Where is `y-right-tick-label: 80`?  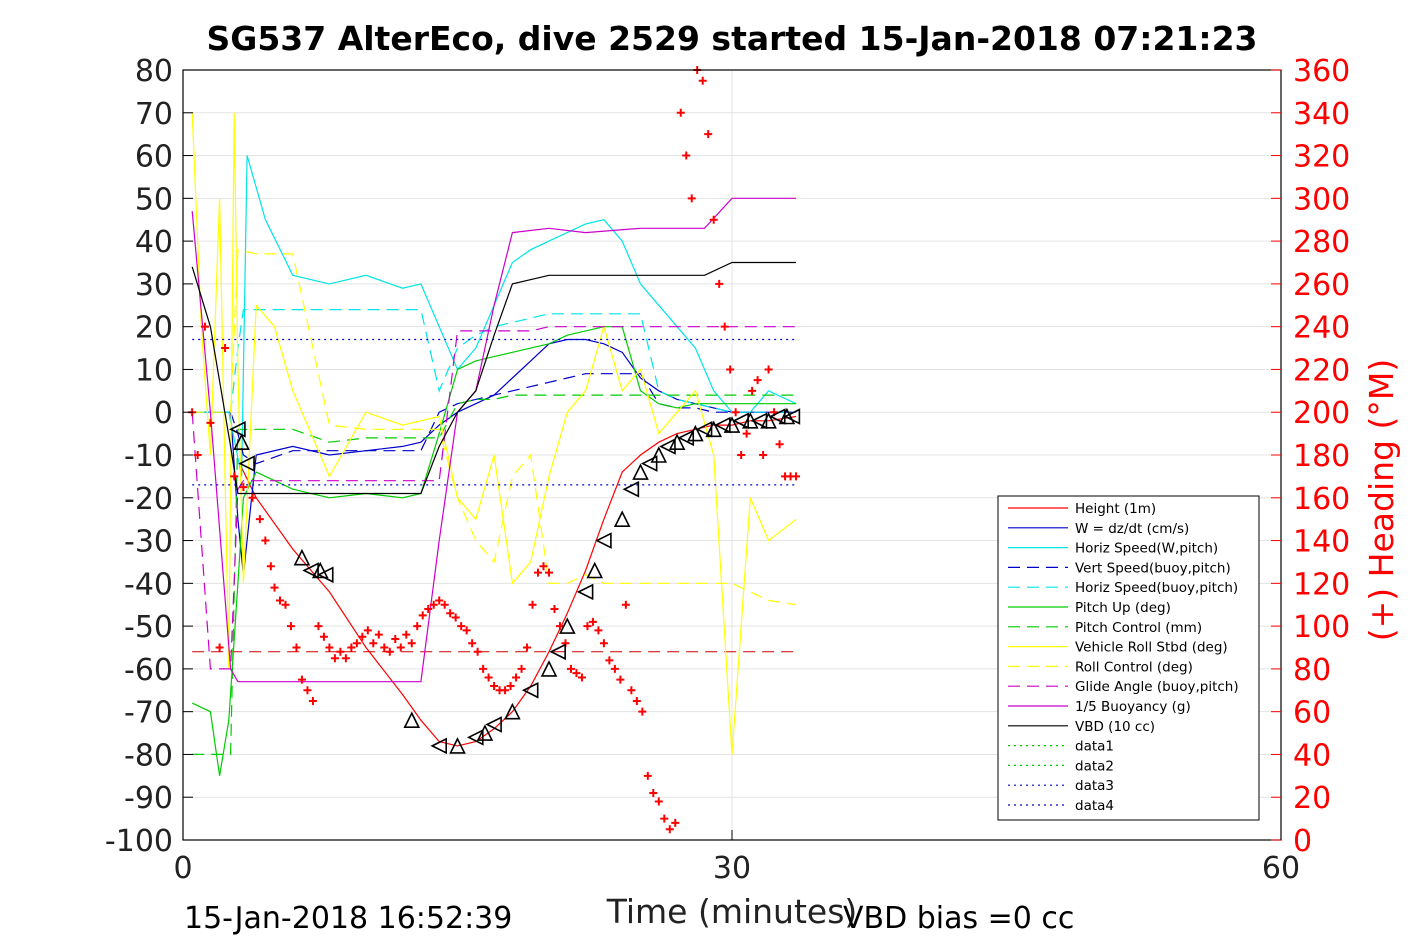 y-right-tick-label: 80 is located at coordinates (1312, 670).